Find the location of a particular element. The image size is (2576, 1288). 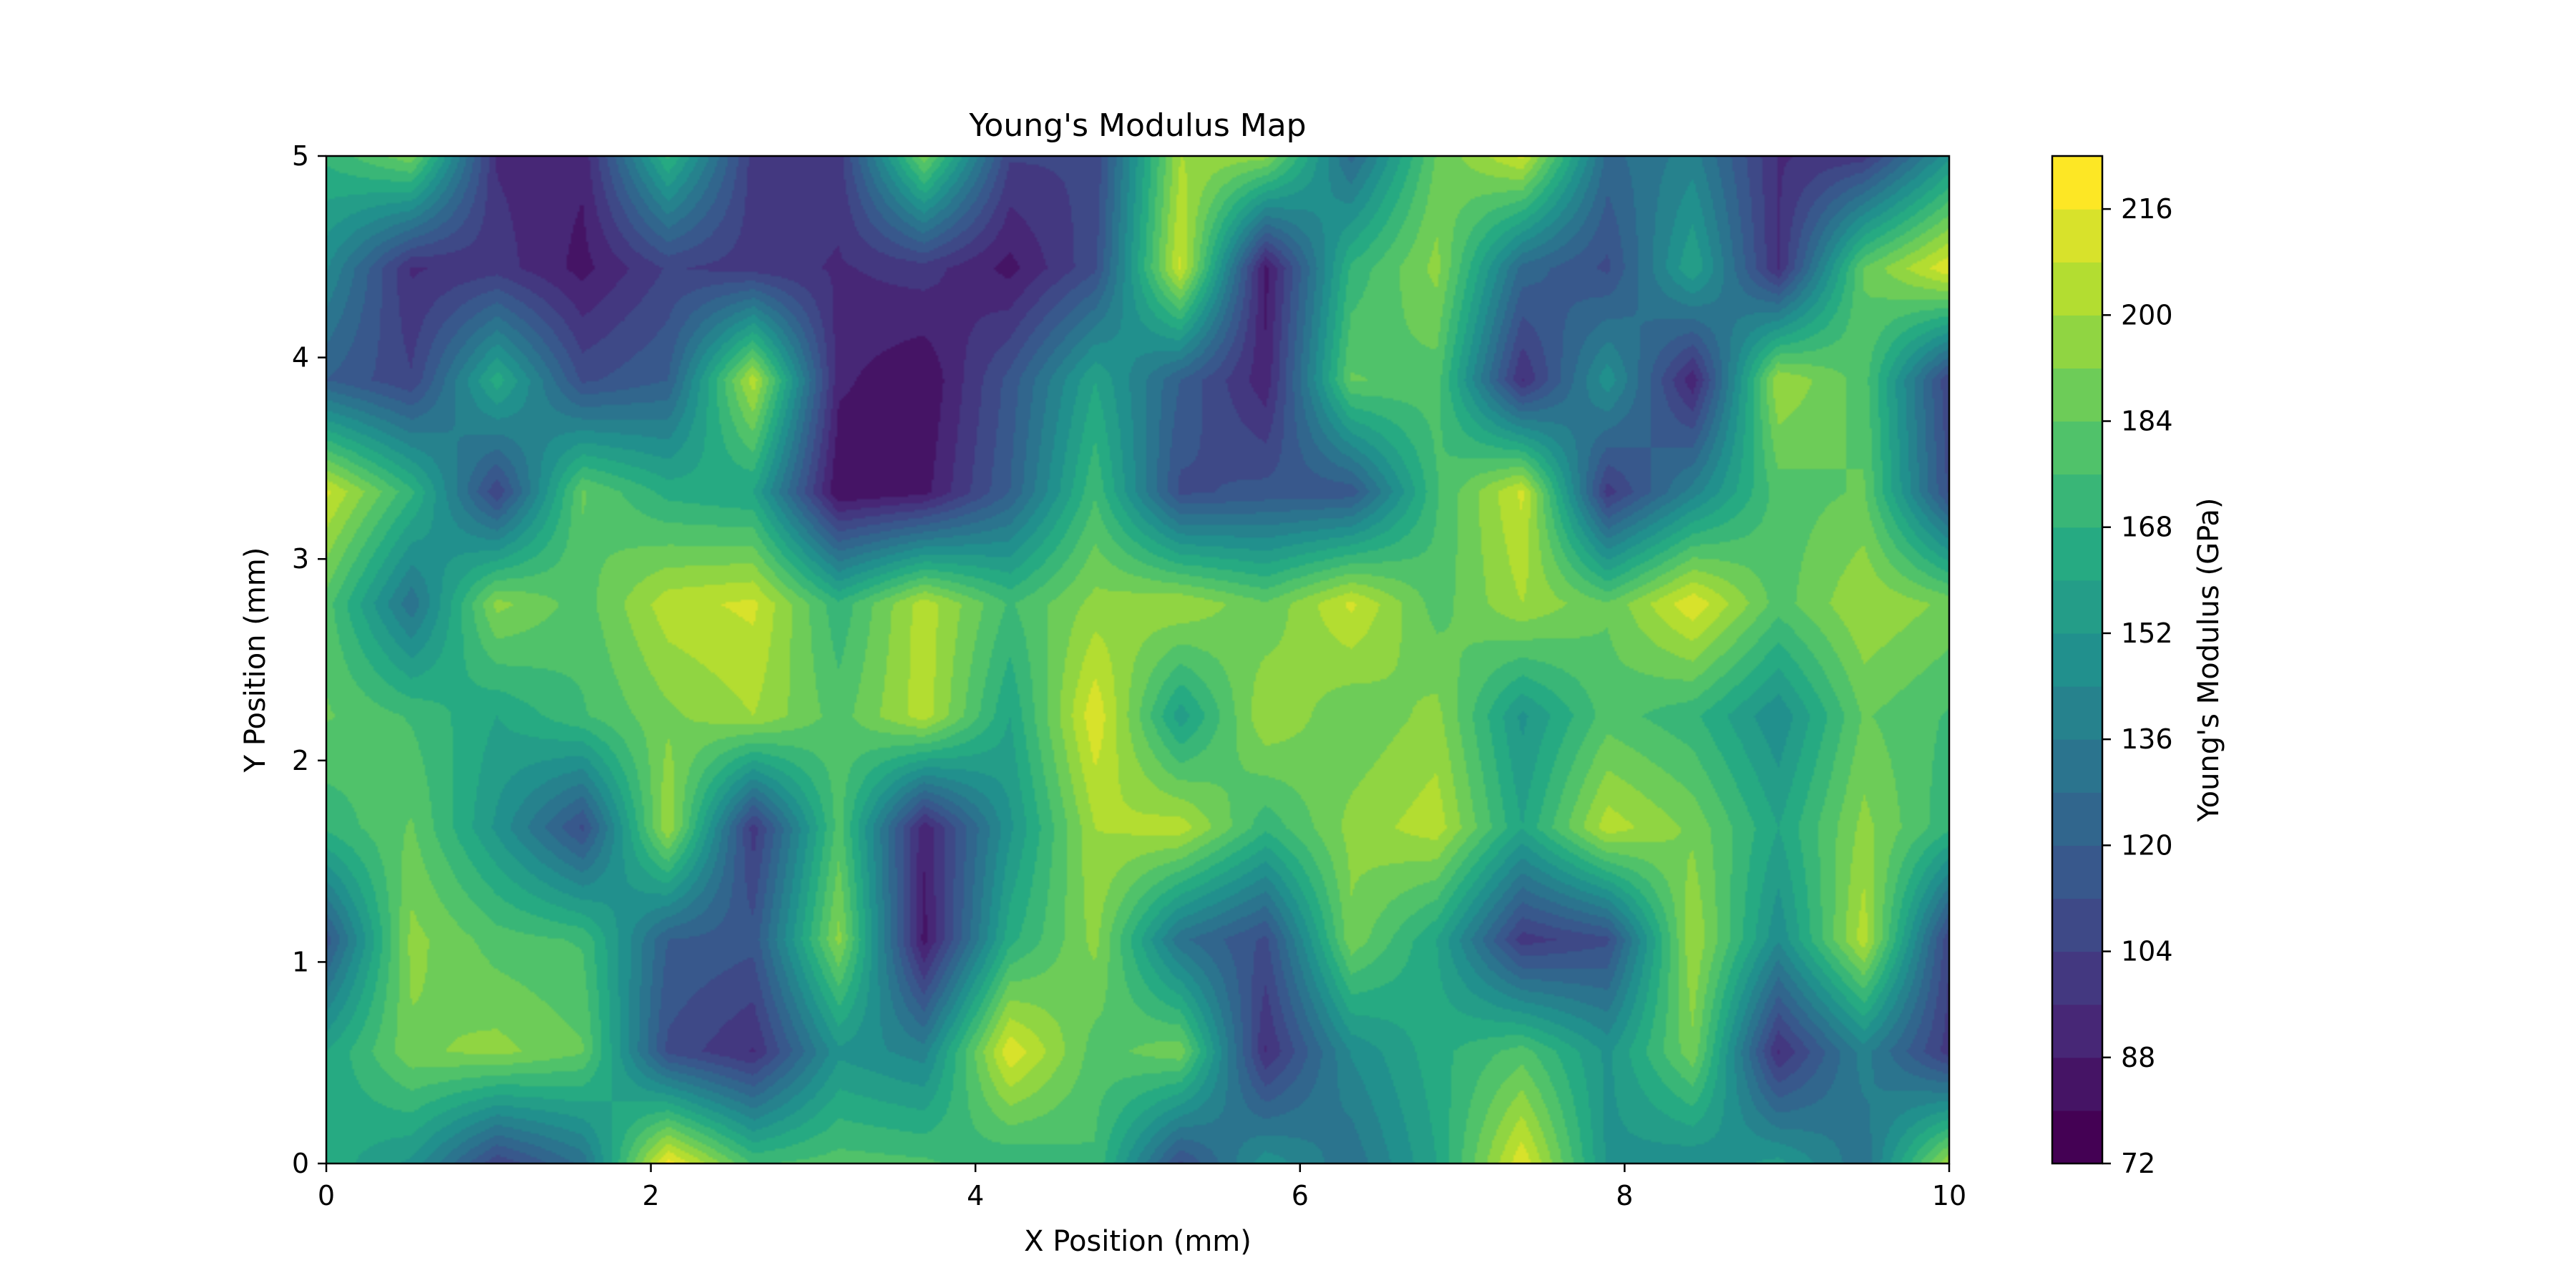

x-axis: 0 2 4 6 8 10 is located at coordinates (1142, 1187).